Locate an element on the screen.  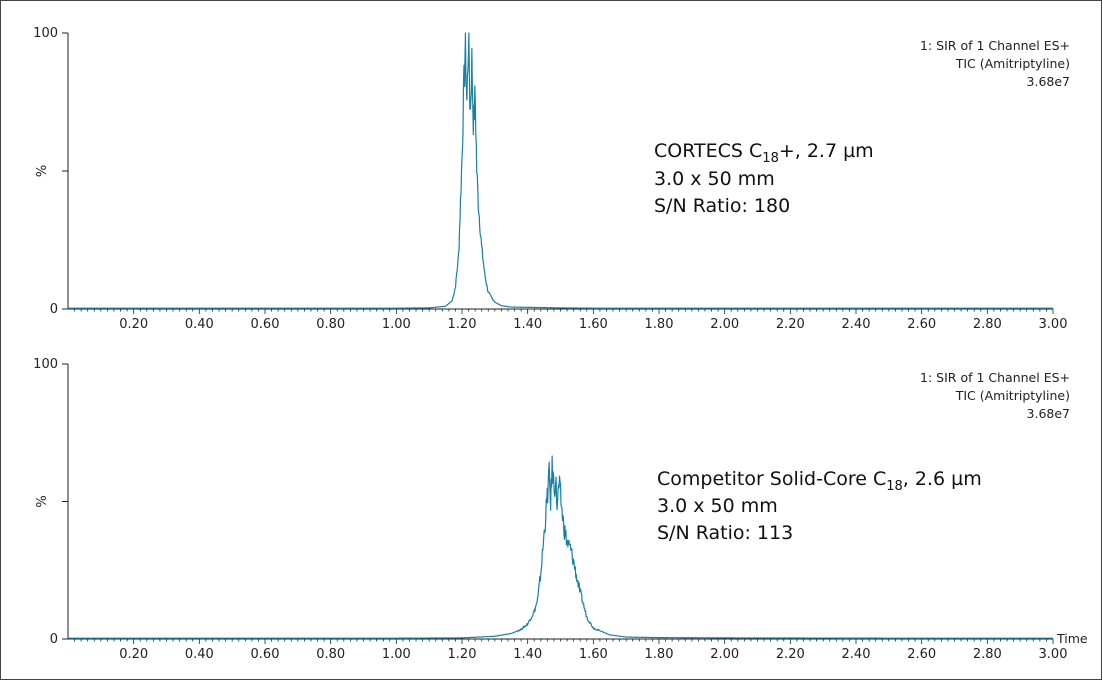
column-name-label: Competitor Solid-Core C18, 2.6 µm is located at coordinates (819, 481).